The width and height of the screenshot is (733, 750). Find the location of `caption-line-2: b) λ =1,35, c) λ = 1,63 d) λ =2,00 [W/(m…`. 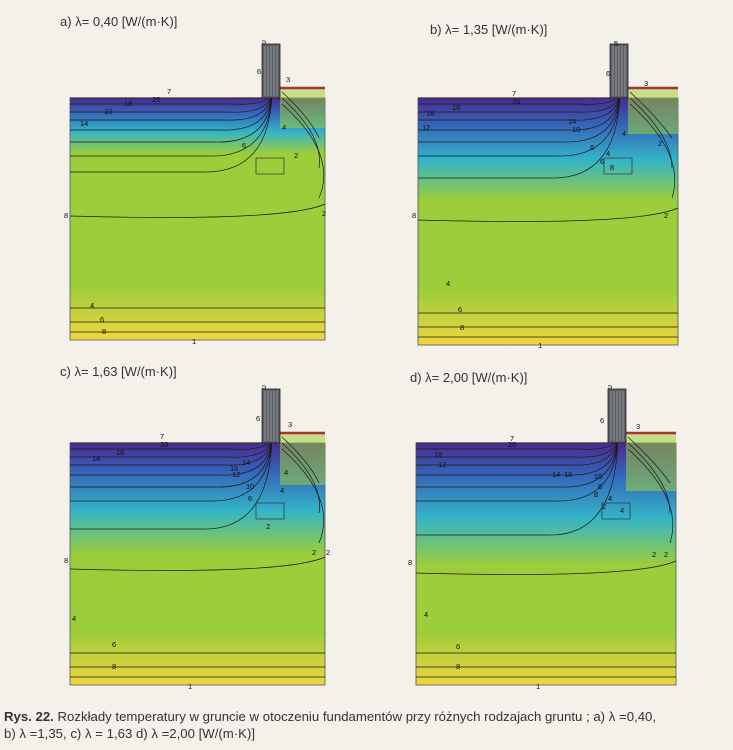

caption-line-2: b) λ =1,35, c) λ = 1,63 d) λ =2,00 [W/(m… is located at coordinates (130, 733).